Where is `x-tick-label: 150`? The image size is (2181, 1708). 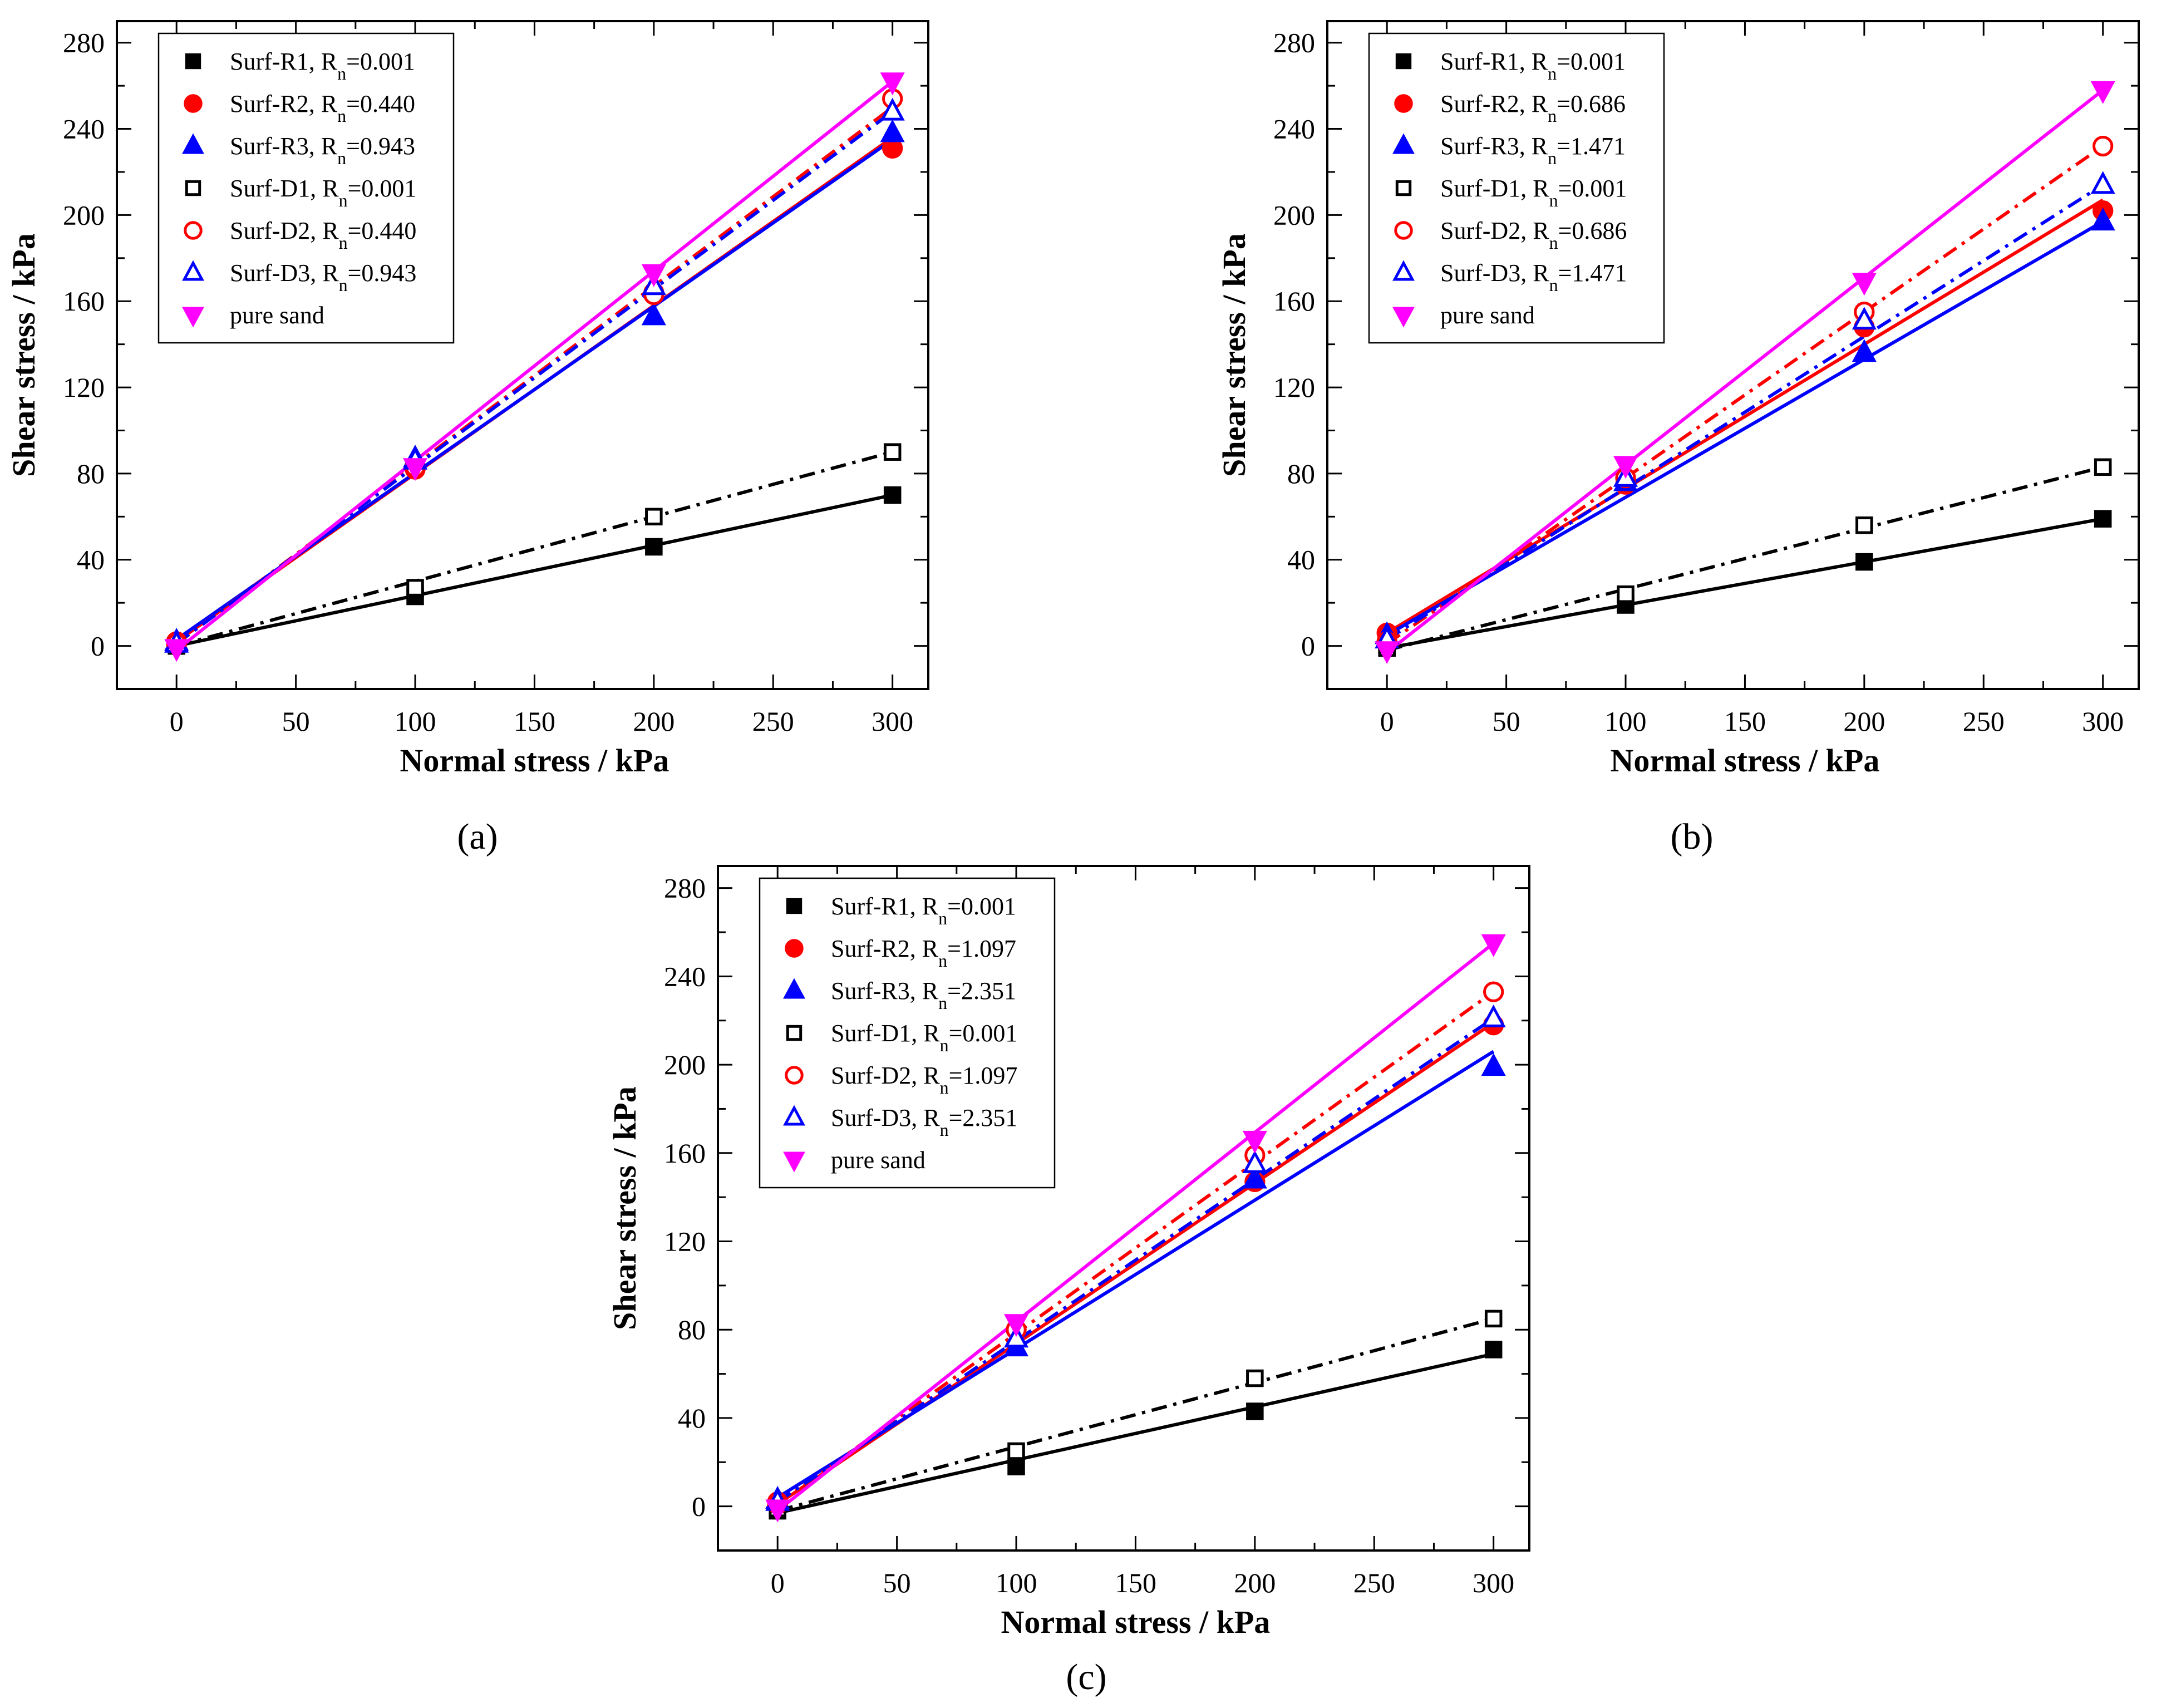 x-tick-label: 150 is located at coordinates (1136, 1582).